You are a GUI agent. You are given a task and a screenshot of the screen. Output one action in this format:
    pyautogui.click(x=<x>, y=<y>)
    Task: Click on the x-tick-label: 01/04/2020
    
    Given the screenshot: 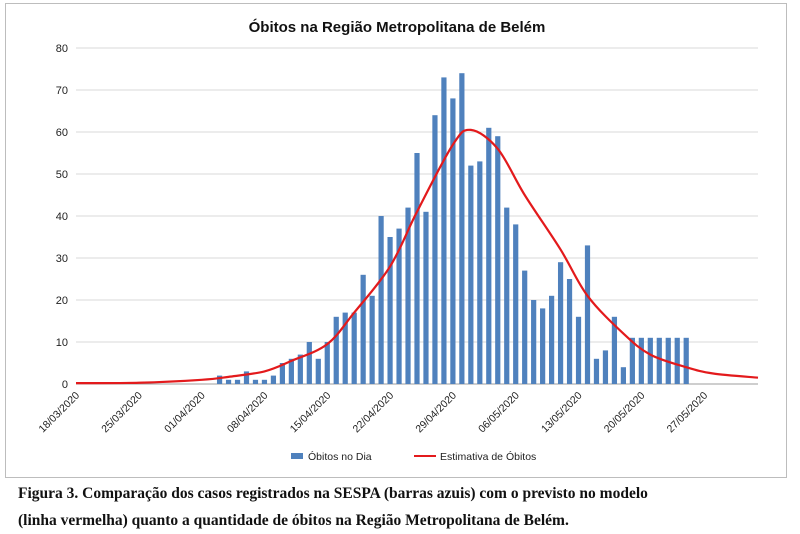 What is the action you would take?
    pyautogui.click(x=185, y=413)
    